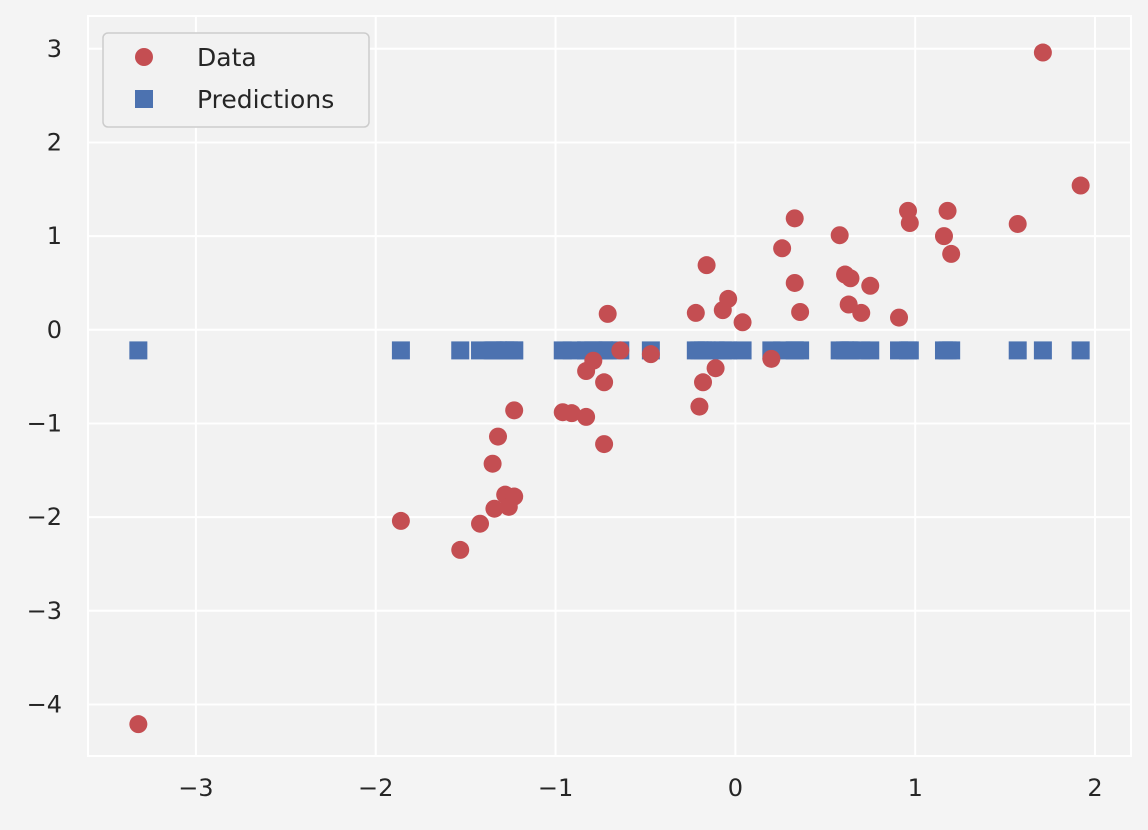 The image size is (1148, 830). I want to click on y-axis-ticks: −4 −3 −2 −1 0 1 2 3, so click(44, 377).